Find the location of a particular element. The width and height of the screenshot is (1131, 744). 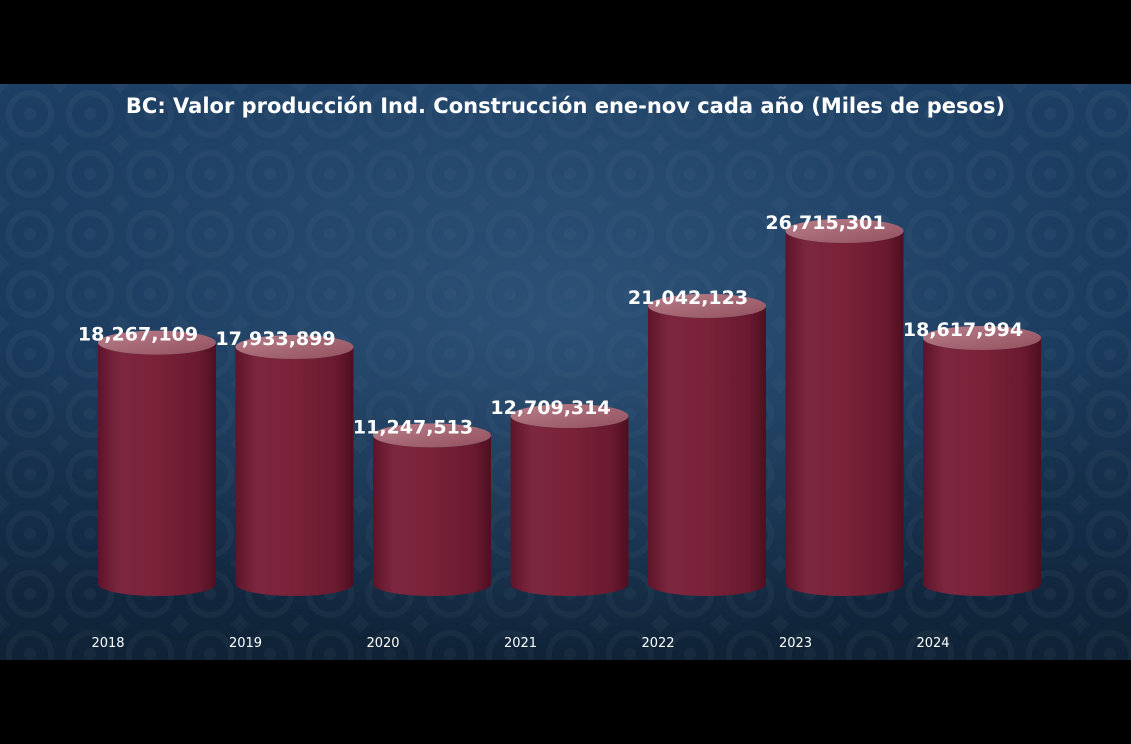

x-tick-label: 2022 is located at coordinates (657, 643).